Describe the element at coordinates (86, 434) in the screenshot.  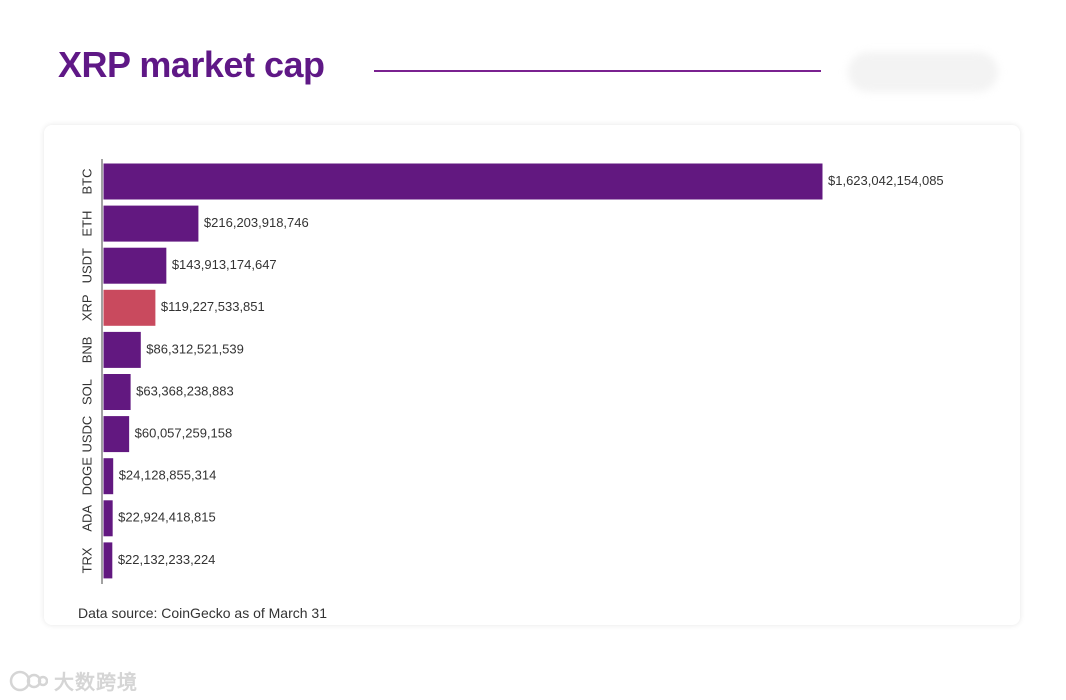
I see `tick-label-usdc: USDC` at that location.